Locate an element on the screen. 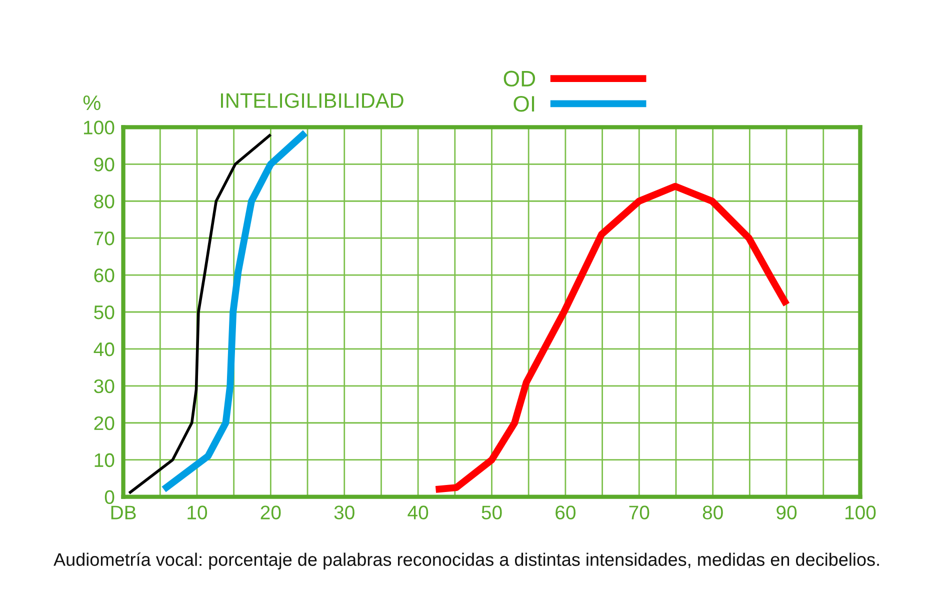 Image resolution: width=934 pixels, height=600 pixels. x-tick-label: 80 is located at coordinates (712, 513).